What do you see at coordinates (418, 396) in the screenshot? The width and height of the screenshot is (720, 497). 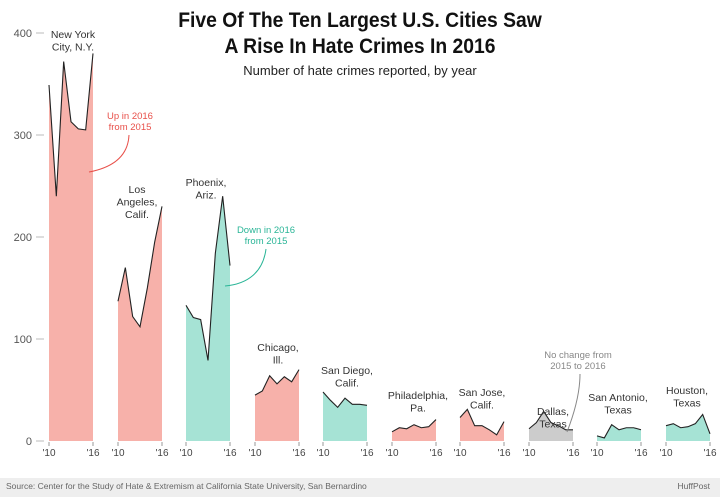 I see `city-label-5-0: Philadelphia,` at bounding box center [418, 396].